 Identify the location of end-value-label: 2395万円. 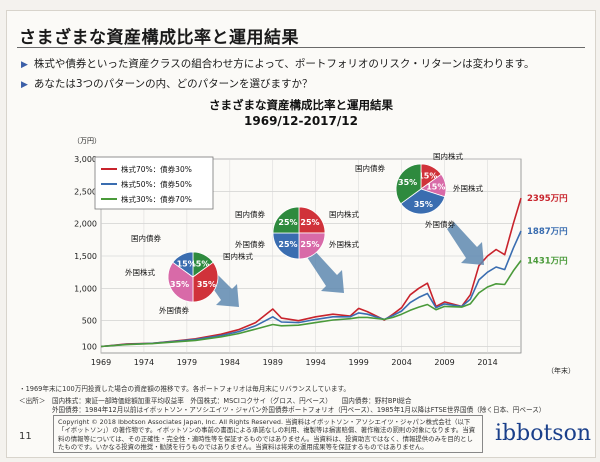
(547, 199).